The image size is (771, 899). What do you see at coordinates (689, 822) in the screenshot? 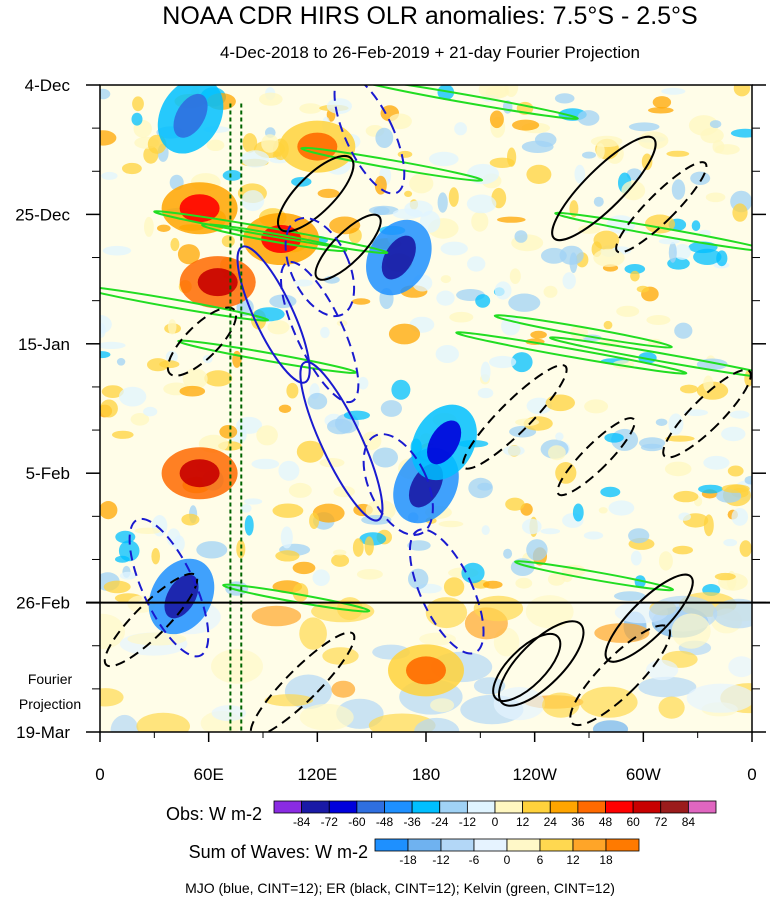
I see `colorbar-tick-label: 84` at bounding box center [689, 822].